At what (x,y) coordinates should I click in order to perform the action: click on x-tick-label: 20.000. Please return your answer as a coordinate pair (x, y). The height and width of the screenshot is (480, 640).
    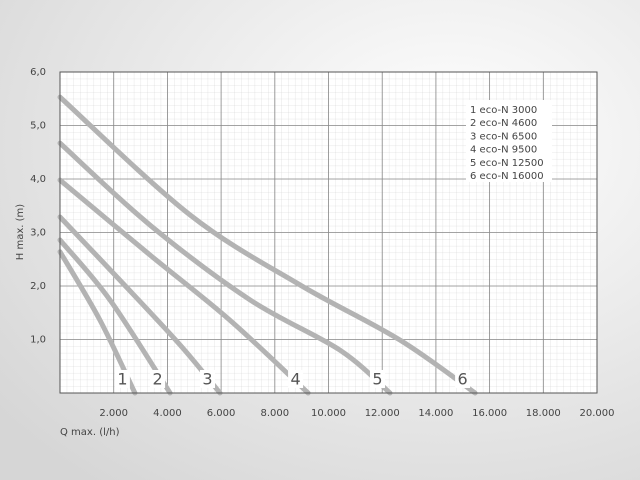
    Looking at the image, I should click on (597, 413).